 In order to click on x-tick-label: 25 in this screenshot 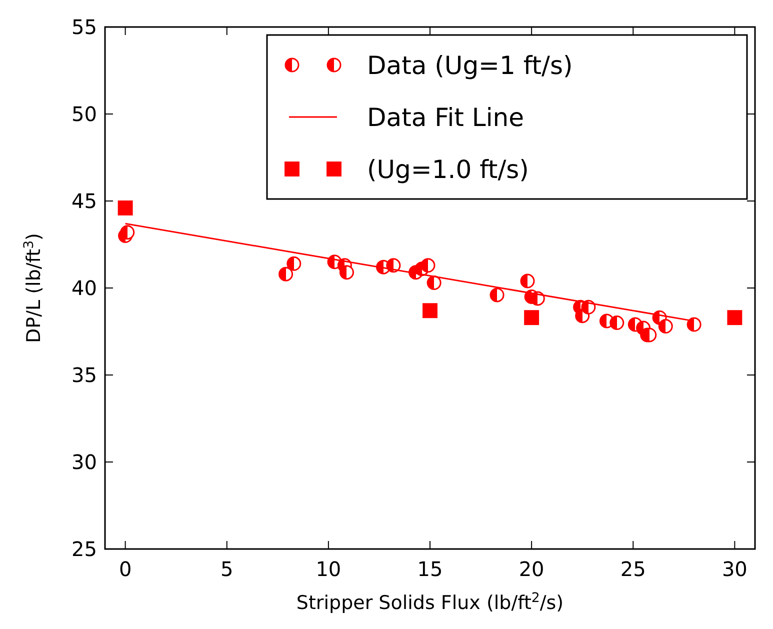, I will do `click(633, 569)`.